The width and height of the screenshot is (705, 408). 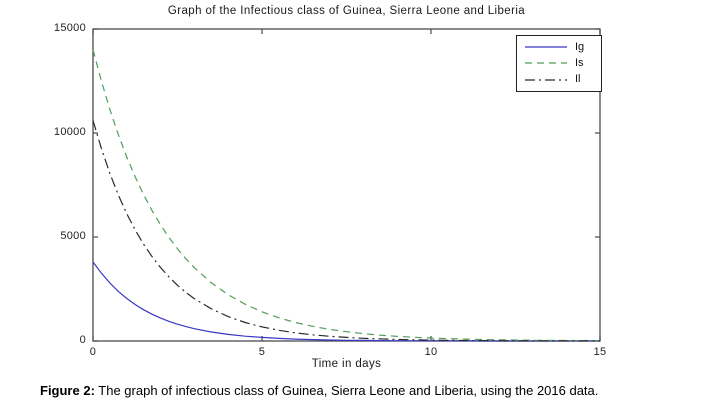 I want to click on caption-prefix: Figure 2:, so click(x=67, y=390).